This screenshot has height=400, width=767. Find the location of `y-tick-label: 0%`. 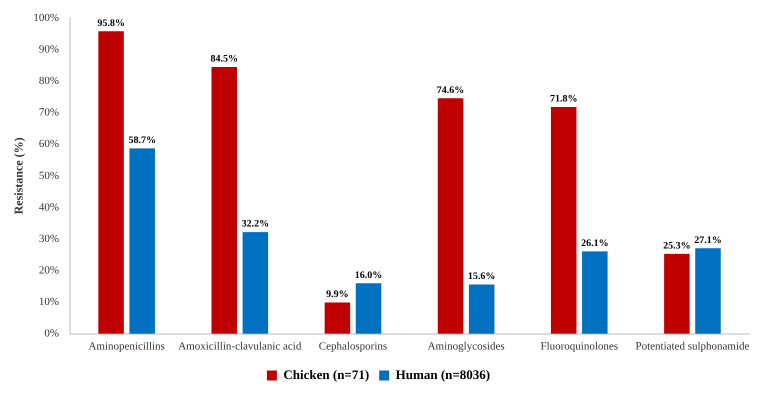

y-tick-label: 0% is located at coordinates (52, 334).